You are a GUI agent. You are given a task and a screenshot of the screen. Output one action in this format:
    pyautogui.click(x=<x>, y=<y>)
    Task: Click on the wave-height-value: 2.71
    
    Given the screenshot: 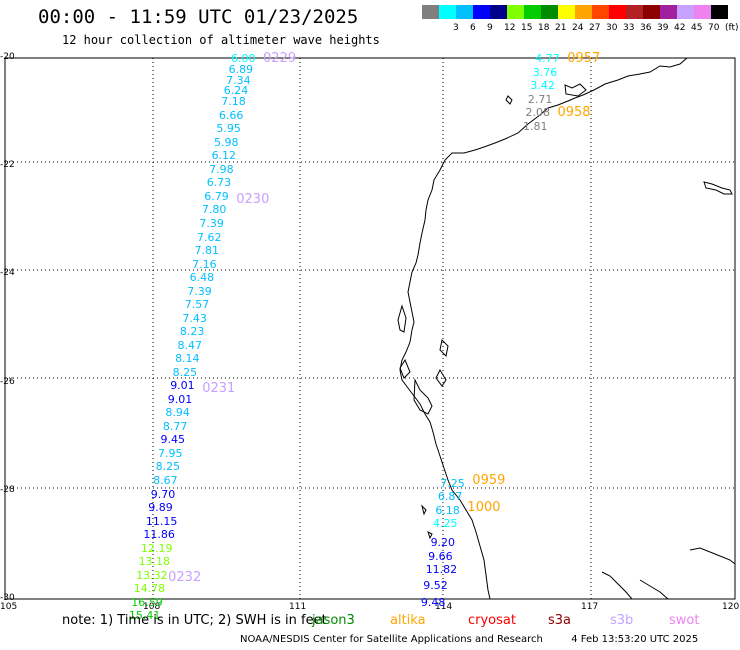 What is the action you would take?
    pyautogui.click(x=540, y=99)
    